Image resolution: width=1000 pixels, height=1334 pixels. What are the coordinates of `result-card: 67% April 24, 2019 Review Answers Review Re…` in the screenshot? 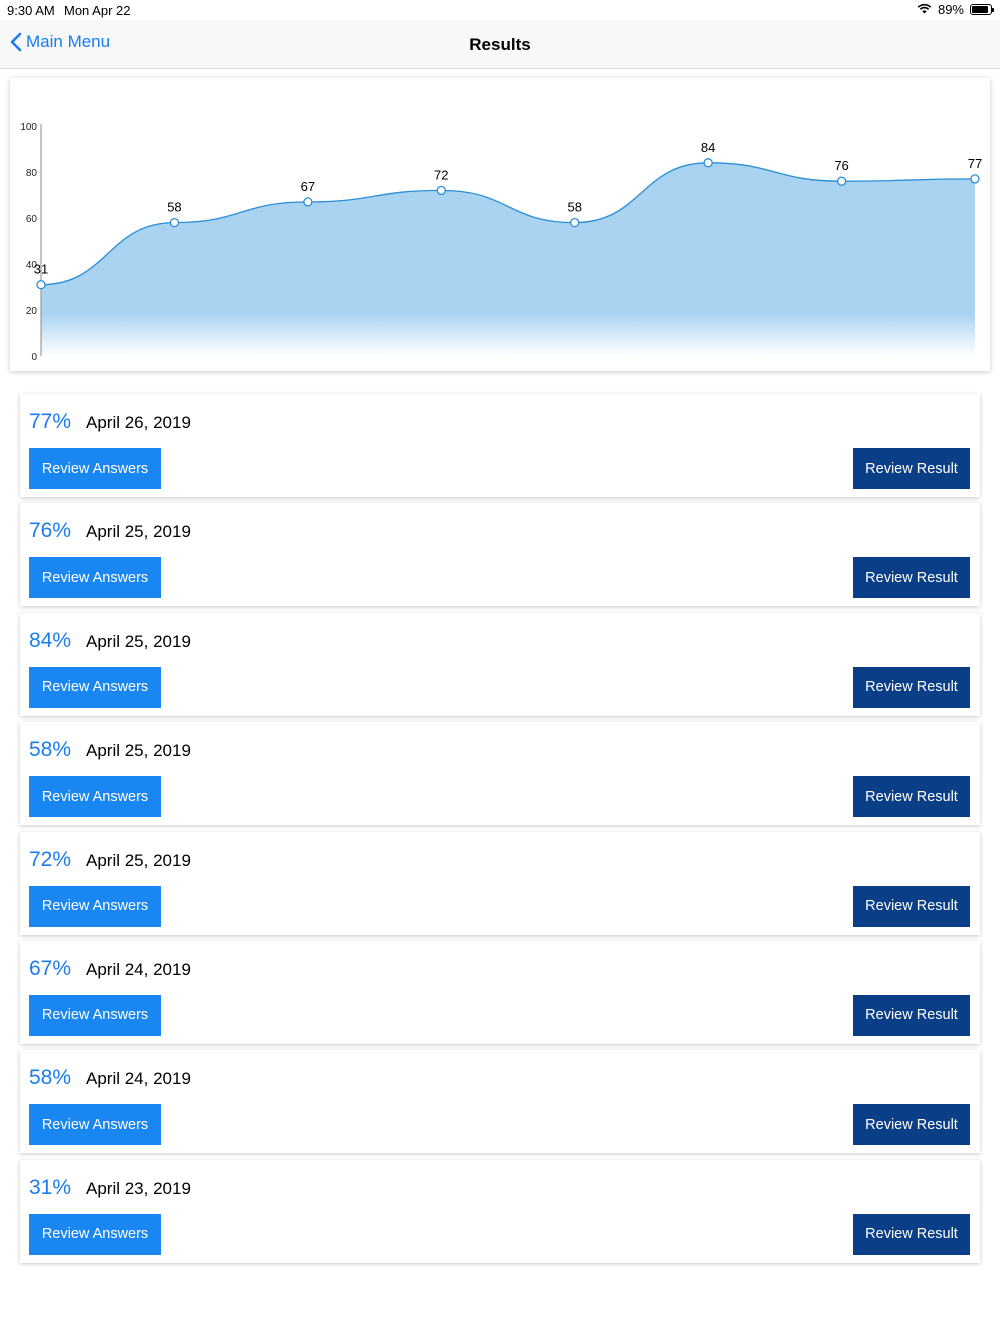 It's located at (500, 992).